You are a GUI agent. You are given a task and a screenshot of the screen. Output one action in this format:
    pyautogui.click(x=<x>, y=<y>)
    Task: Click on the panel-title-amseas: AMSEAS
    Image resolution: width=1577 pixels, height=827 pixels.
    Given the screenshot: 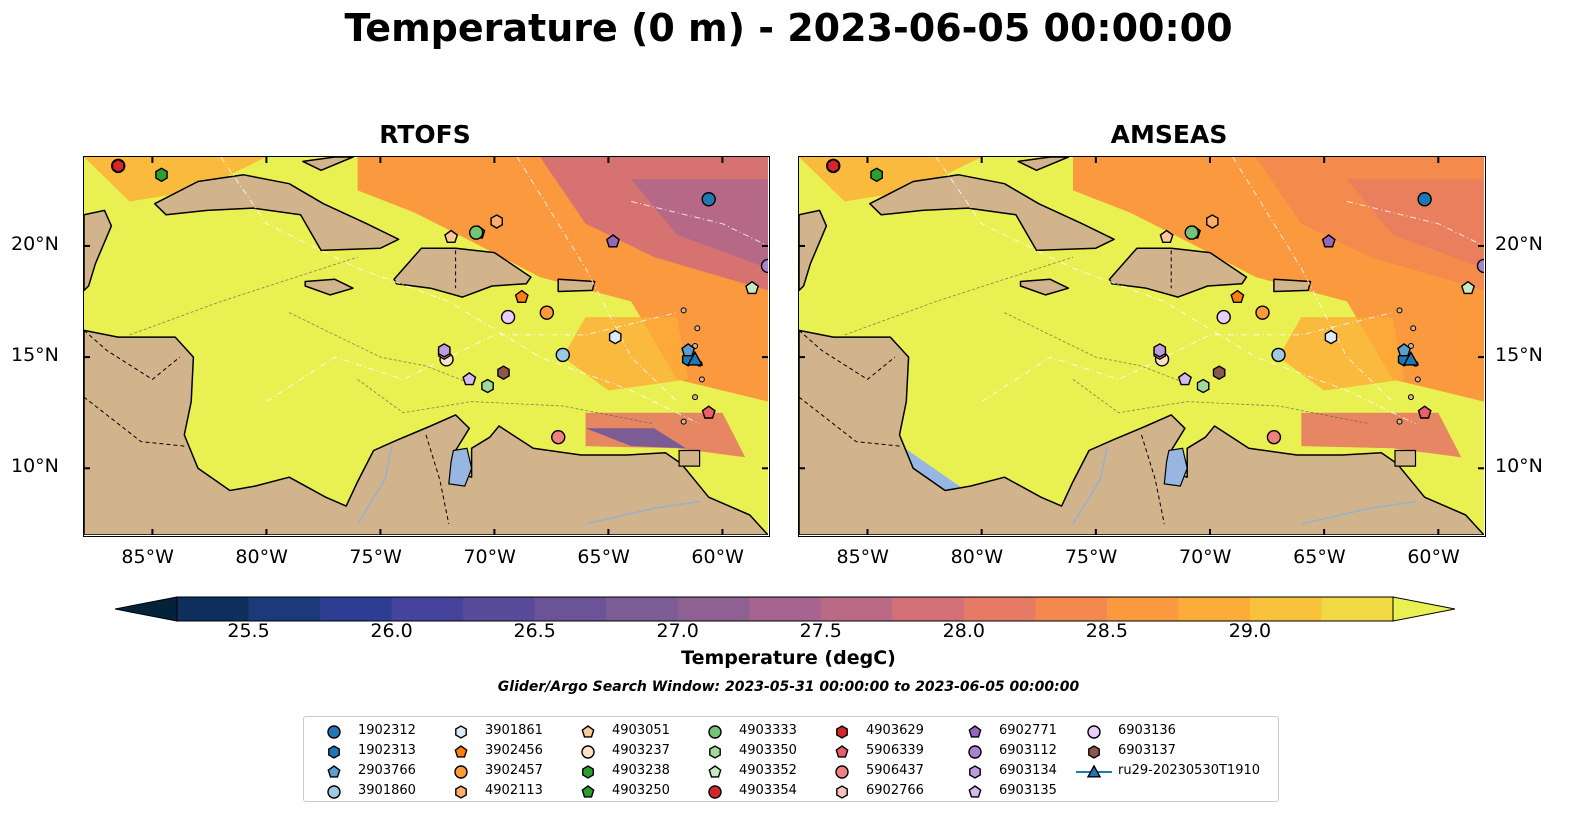 What is the action you would take?
    pyautogui.click(x=1169, y=134)
    